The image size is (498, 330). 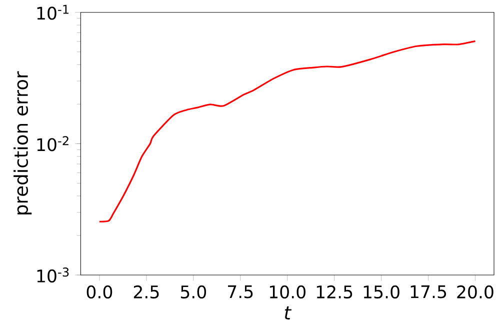 What do you see at coordinates (53, 275) in the screenshot?
I see `y-tick-label: 10$^{-3}$` at bounding box center [53, 275].